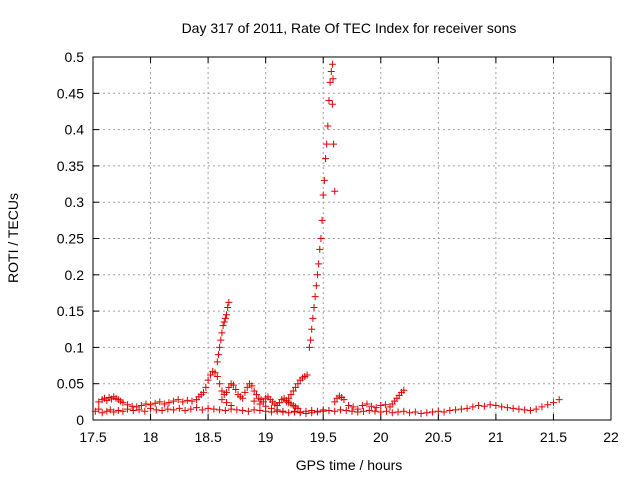  Describe the element at coordinates (496, 437) in the screenshot. I see `x-tick-label: 21` at that location.